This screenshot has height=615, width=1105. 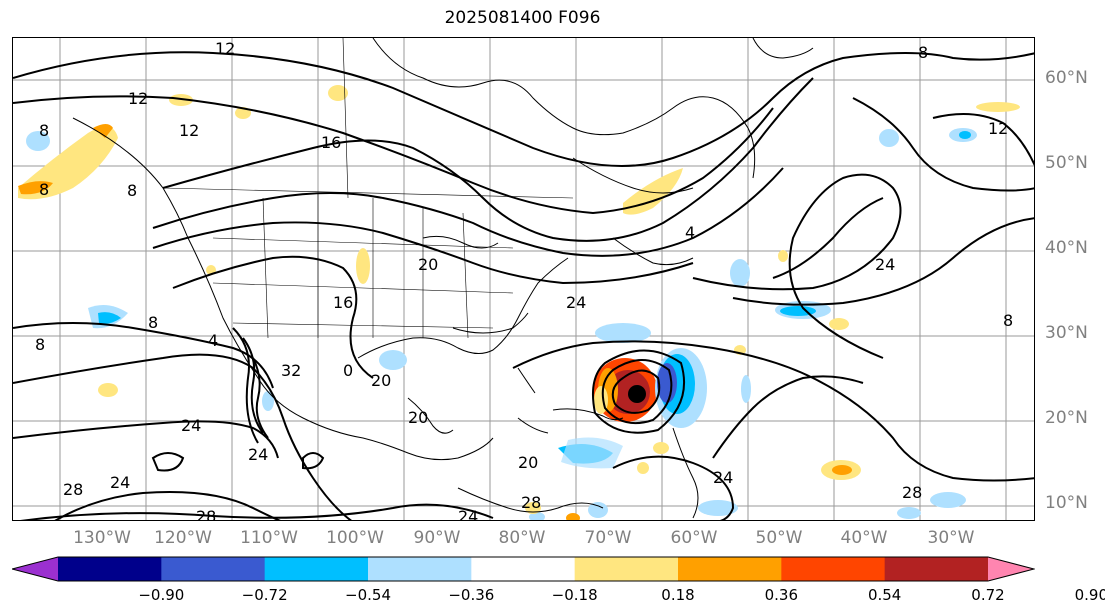 What do you see at coordinates (368, 595) in the screenshot?
I see `colorbar-tick-label: −0.54` at bounding box center [368, 595].